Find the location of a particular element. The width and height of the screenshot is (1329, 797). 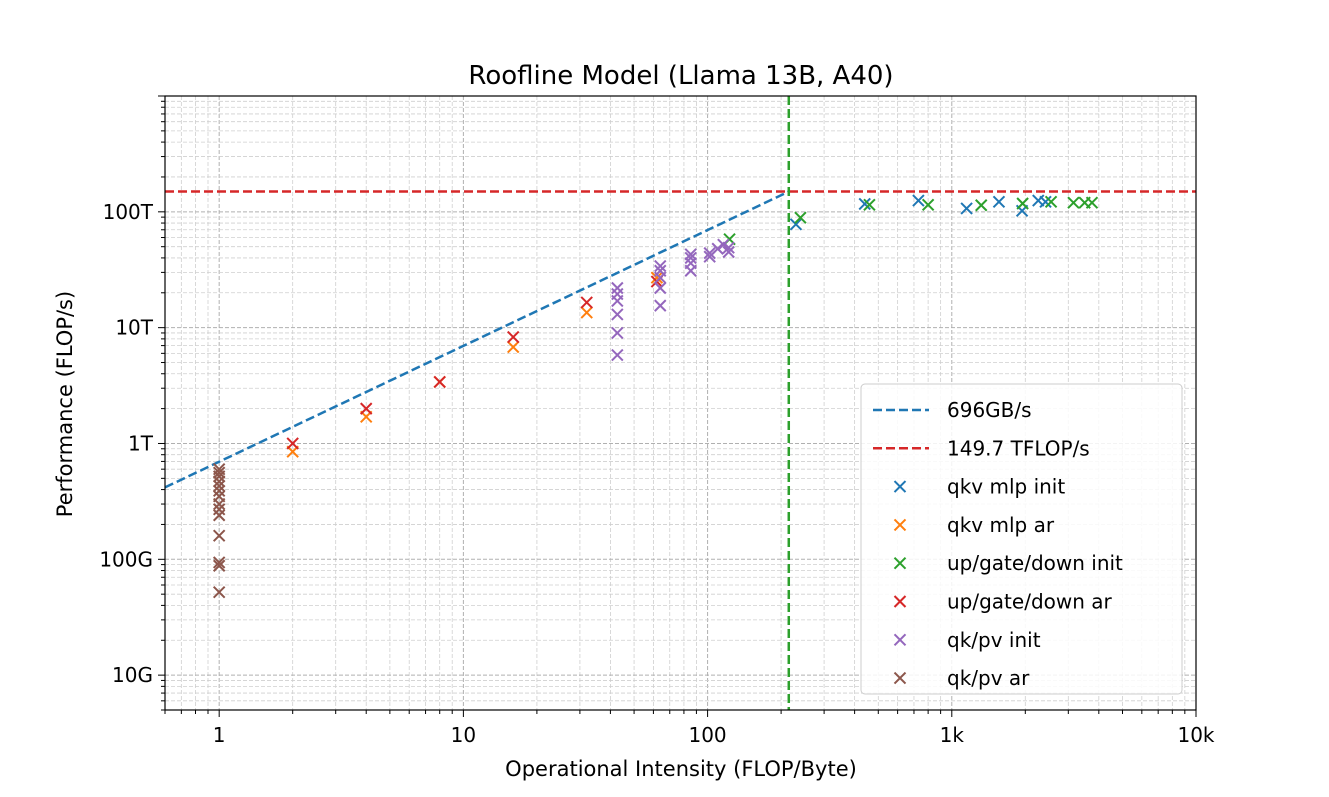

x-tick-label: 100 is located at coordinates (707, 735).